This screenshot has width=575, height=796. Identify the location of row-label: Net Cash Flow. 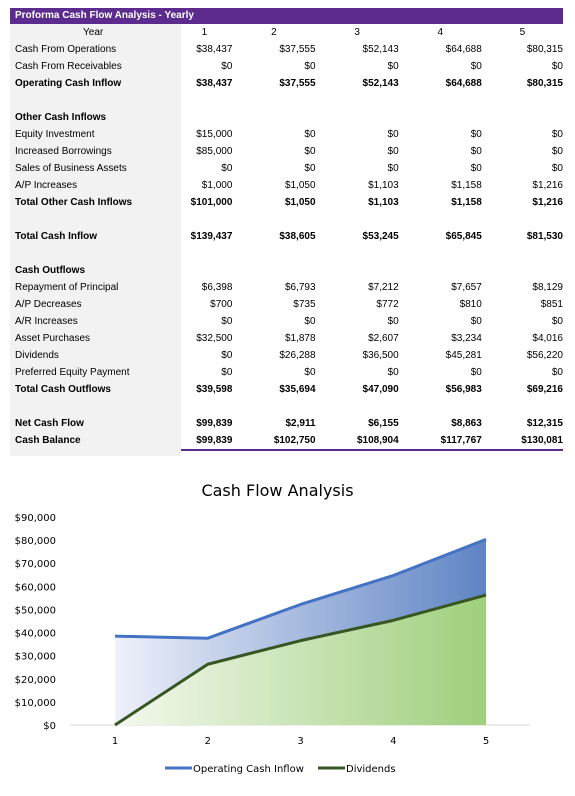
(49, 423).